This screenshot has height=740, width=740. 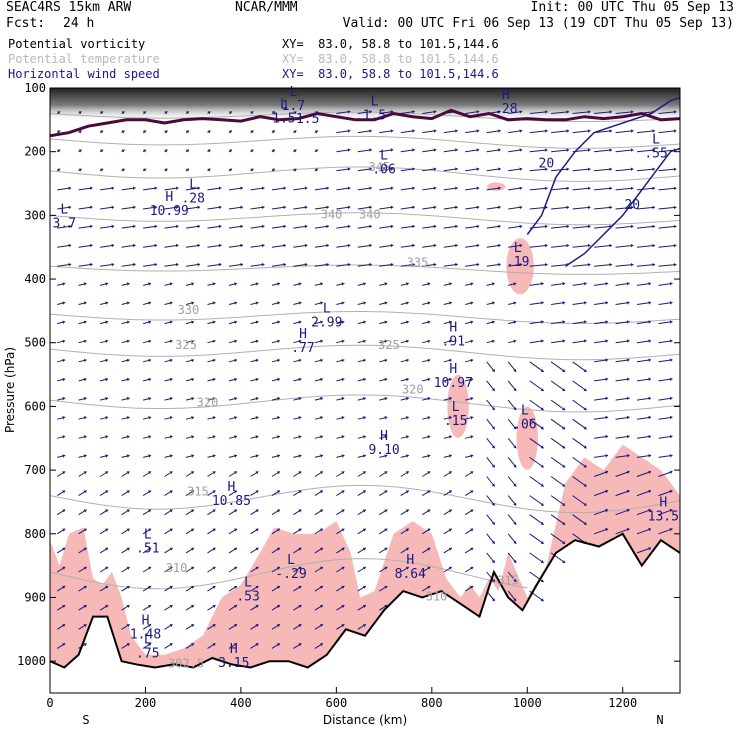 I want to click on extremum-value: .15, so click(x=455, y=421).